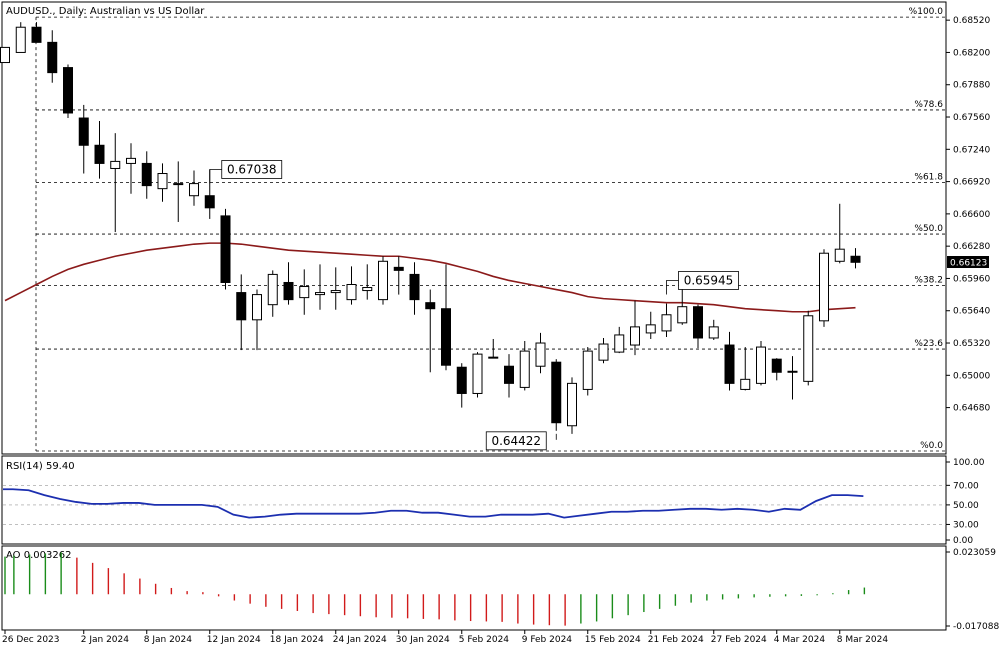  Describe the element at coordinates (709, 280) in the screenshot. I see `annotation-label: 0.65945` at that location.